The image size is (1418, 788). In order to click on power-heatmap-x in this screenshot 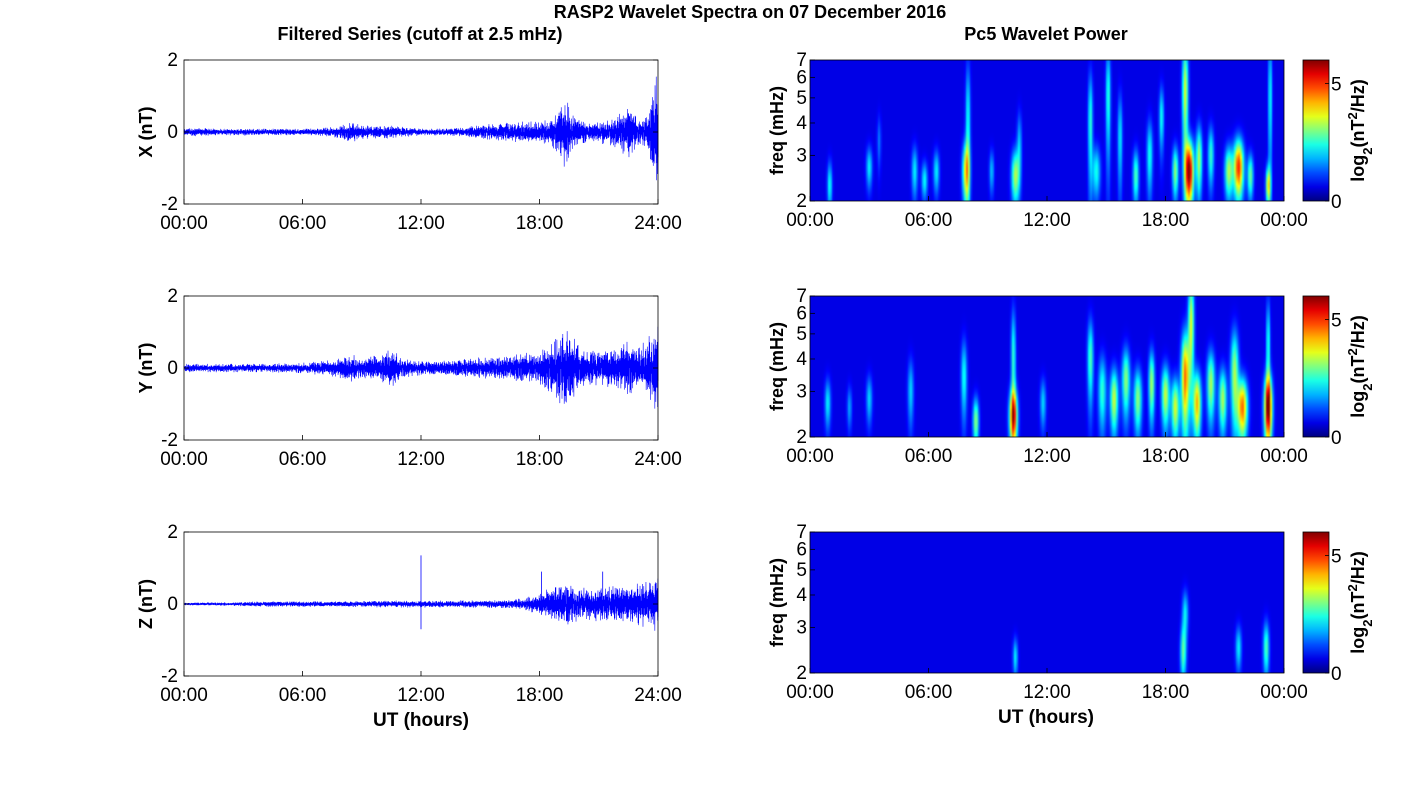, I will do `click(1047, 130)`.